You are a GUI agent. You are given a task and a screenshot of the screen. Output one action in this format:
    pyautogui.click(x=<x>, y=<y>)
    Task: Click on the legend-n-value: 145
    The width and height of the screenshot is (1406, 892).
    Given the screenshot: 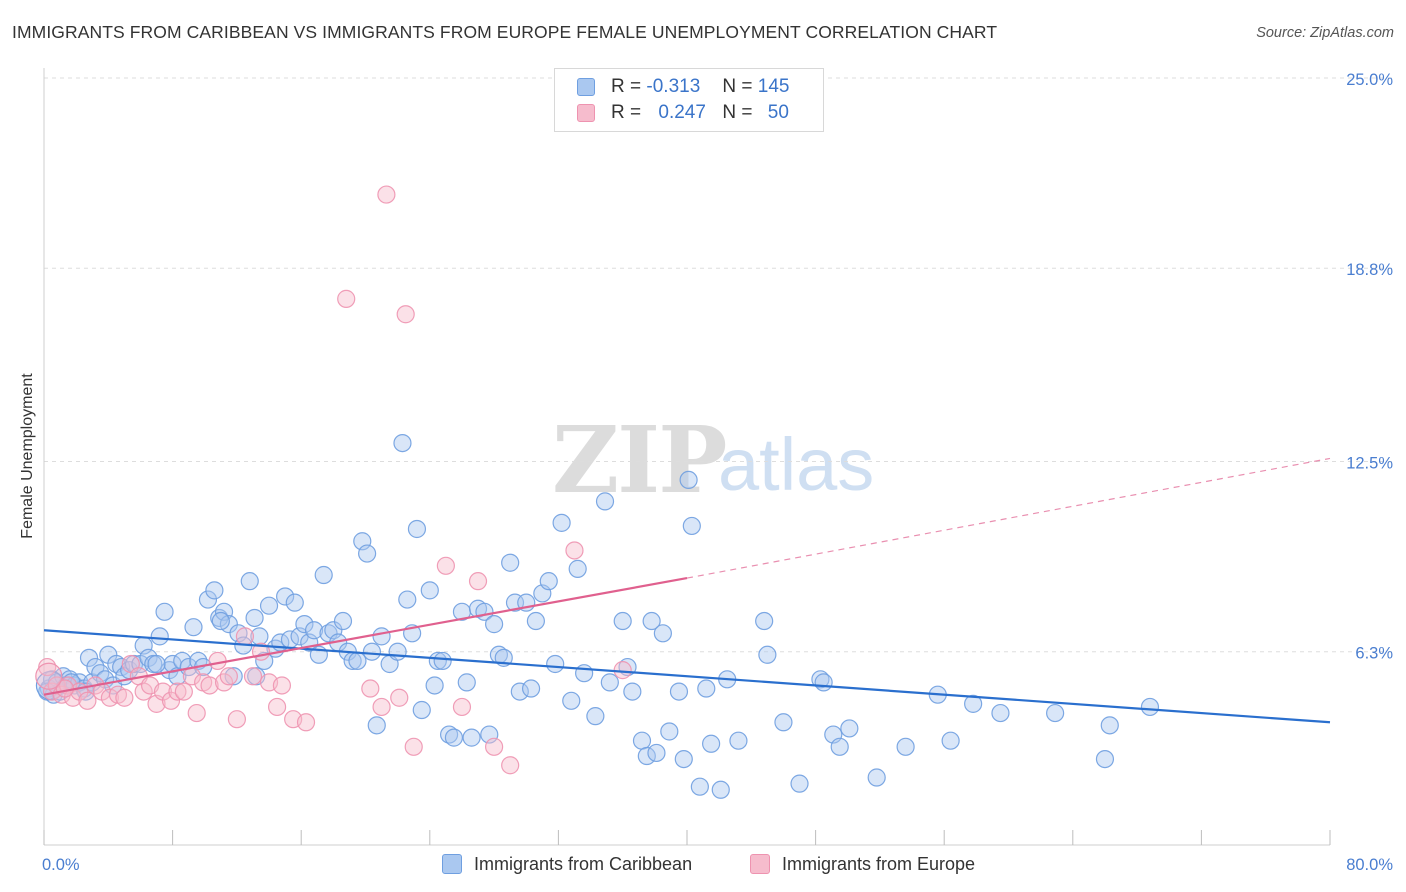 What is the action you would take?
    pyautogui.click(x=773, y=86)
    